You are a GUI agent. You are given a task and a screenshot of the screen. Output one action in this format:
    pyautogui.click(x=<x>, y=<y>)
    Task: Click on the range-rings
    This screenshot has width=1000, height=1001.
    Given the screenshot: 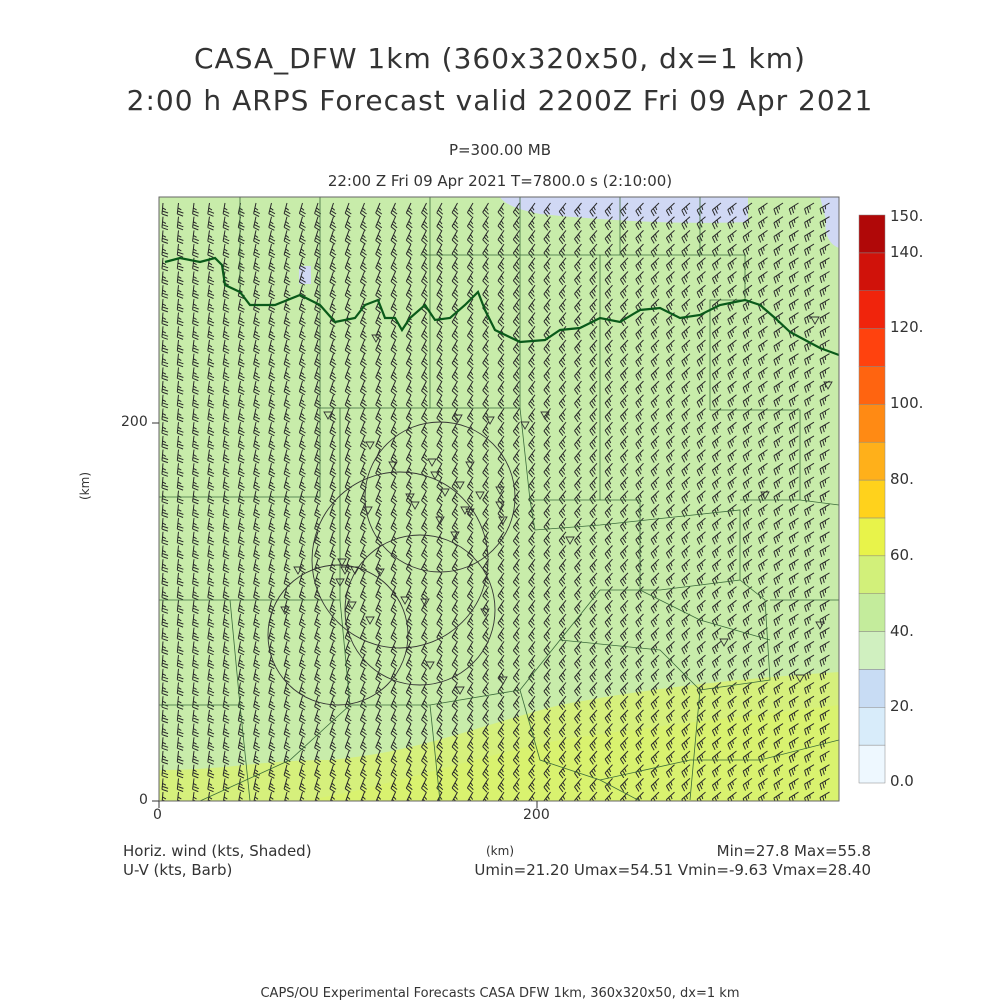 What is the action you would take?
    pyautogui.click(x=391, y=563)
    